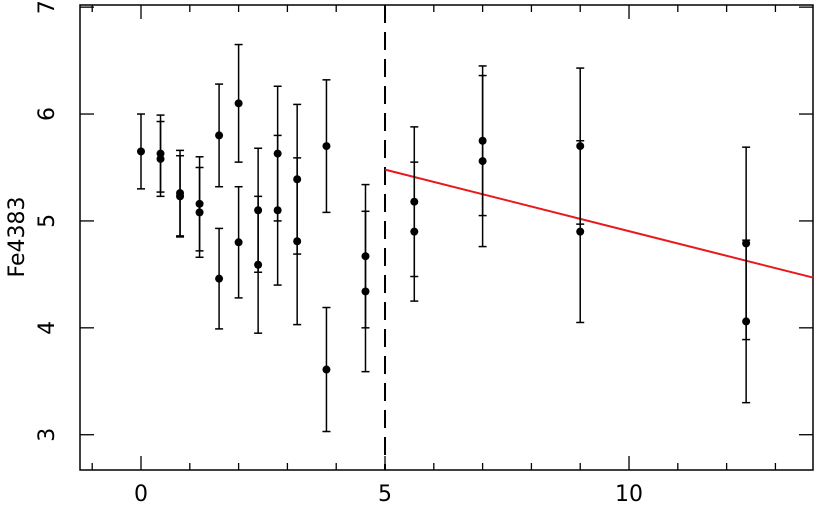  Describe the element at coordinates (47, 114) in the screenshot. I see `y-tick-label: 6` at that location.